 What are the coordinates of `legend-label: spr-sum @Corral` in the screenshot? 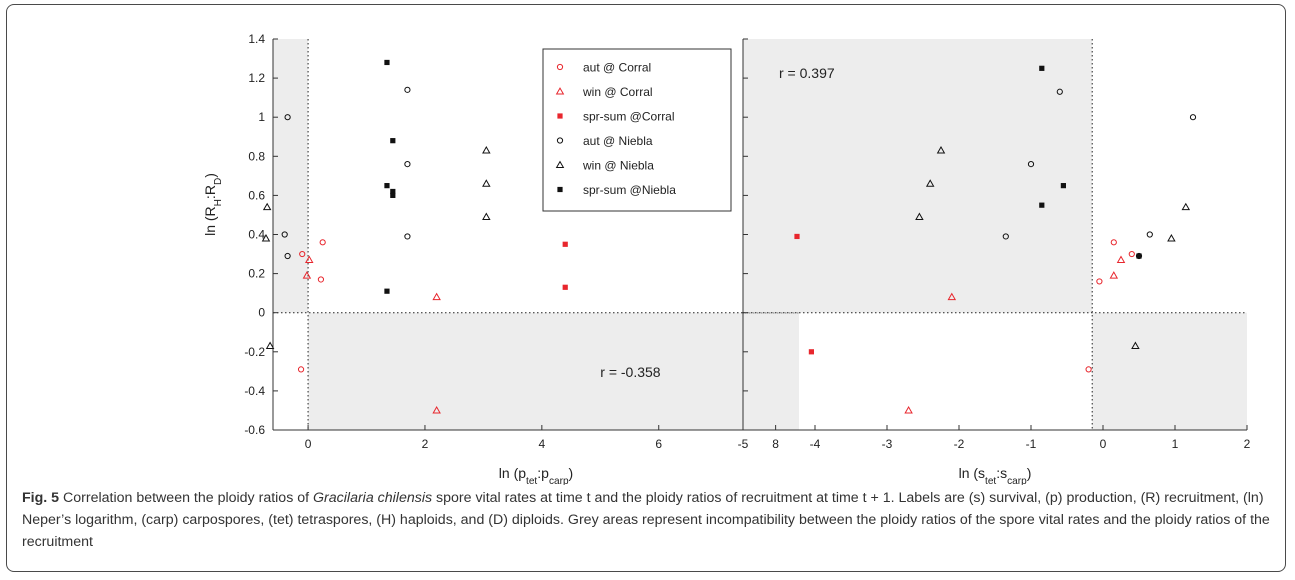 It's located at (629, 117).